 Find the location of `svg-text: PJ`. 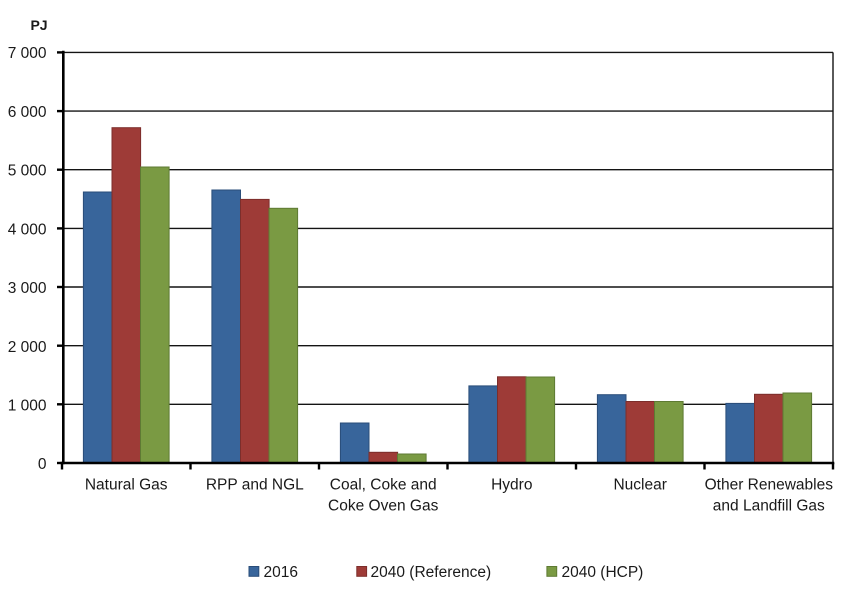

svg-text: PJ is located at coordinates (38, 25).